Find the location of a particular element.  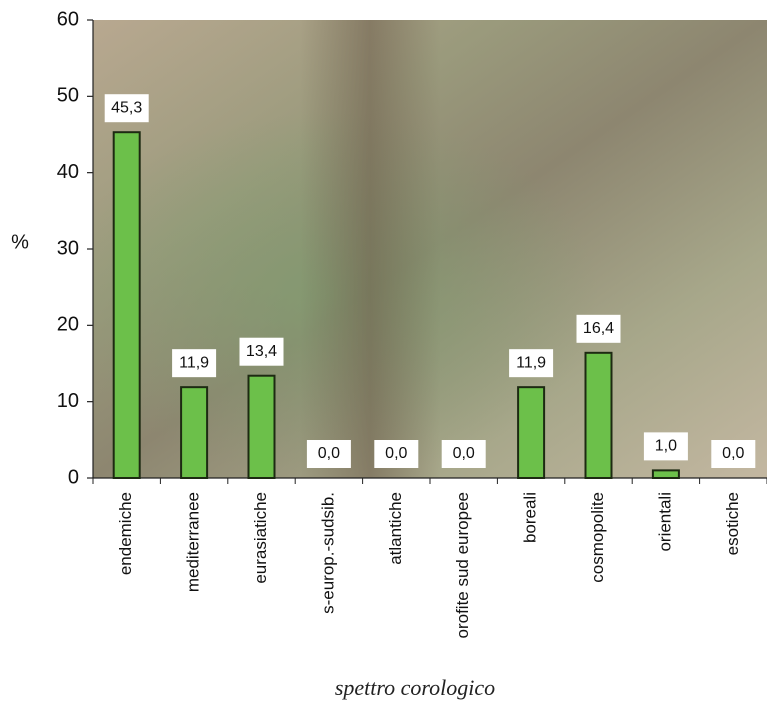

x-tick-label: orofite sud europee is located at coordinates (462, 565).